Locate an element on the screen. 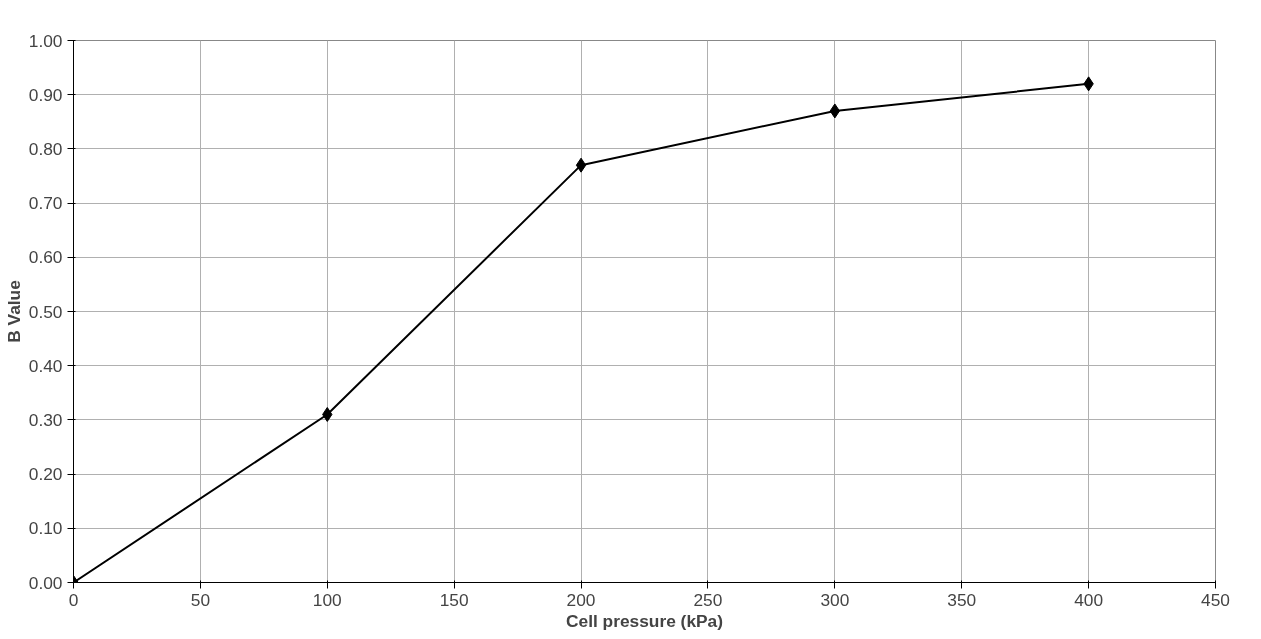 This screenshot has width=1261, height=639. x-axis-title: Cell pressure (kPa) is located at coordinates (645, 620).